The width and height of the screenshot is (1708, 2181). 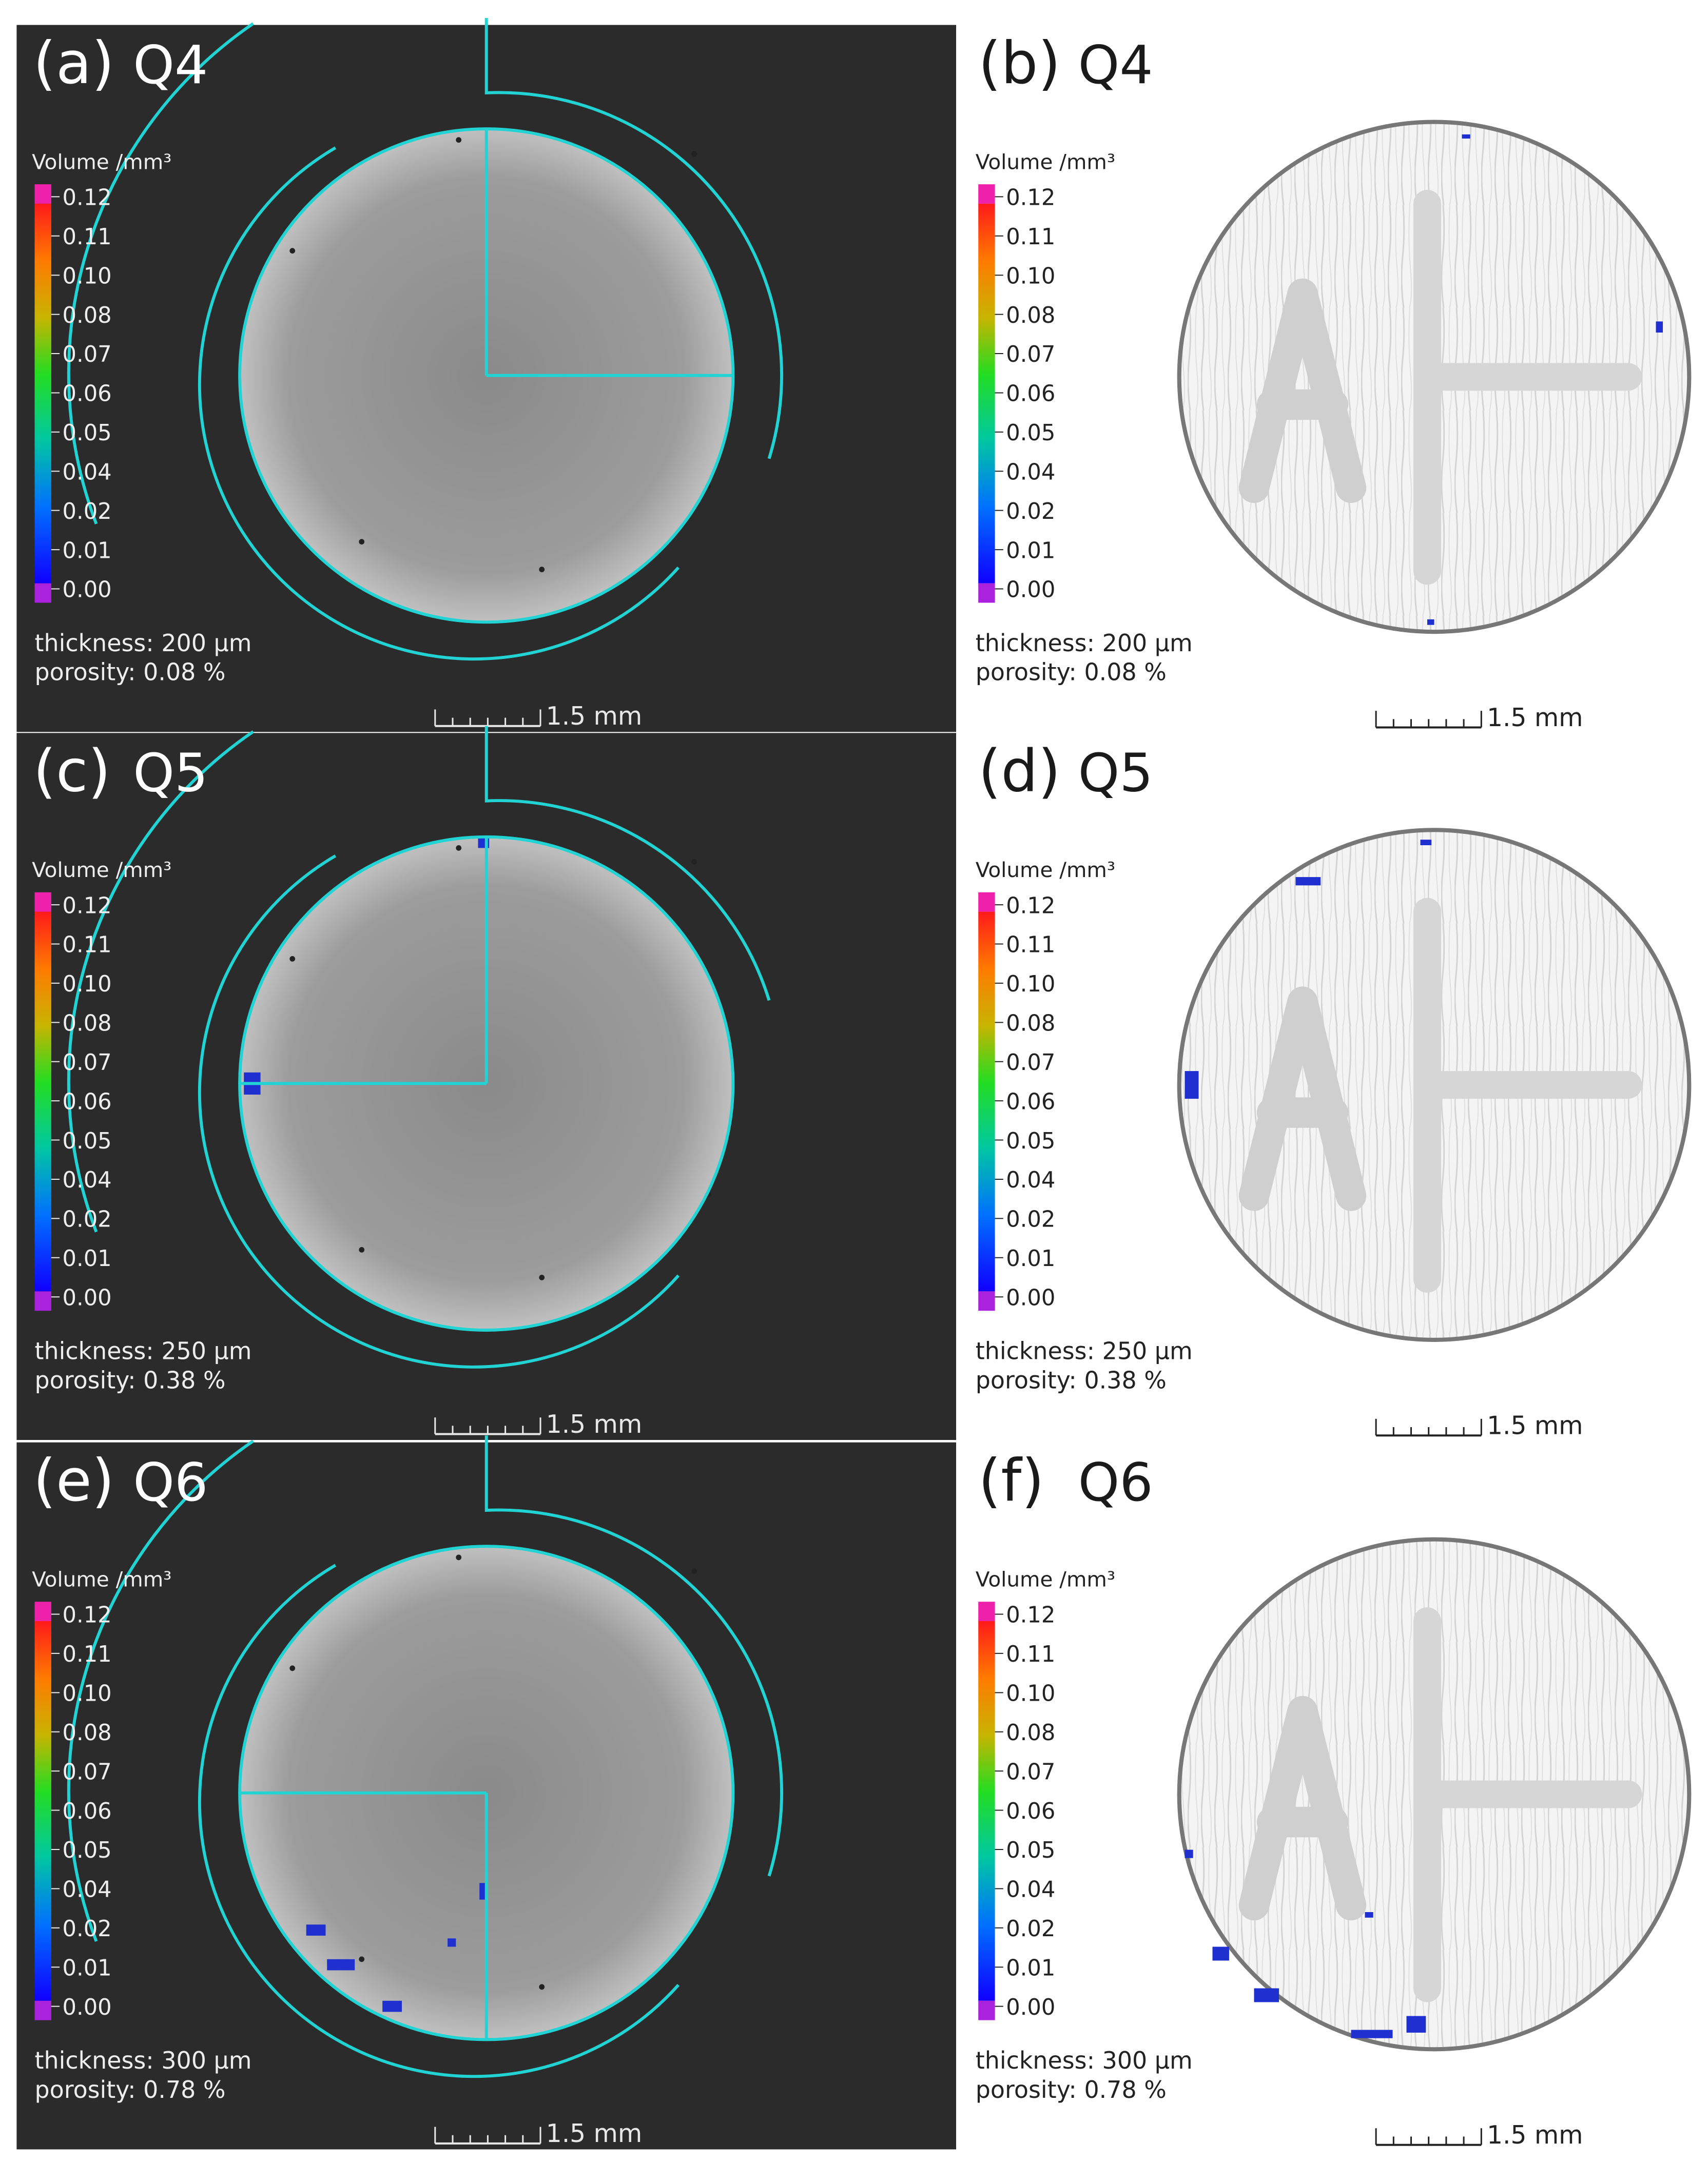 What do you see at coordinates (73, 1481) in the screenshot?
I see `panel-letter: (e)` at bounding box center [73, 1481].